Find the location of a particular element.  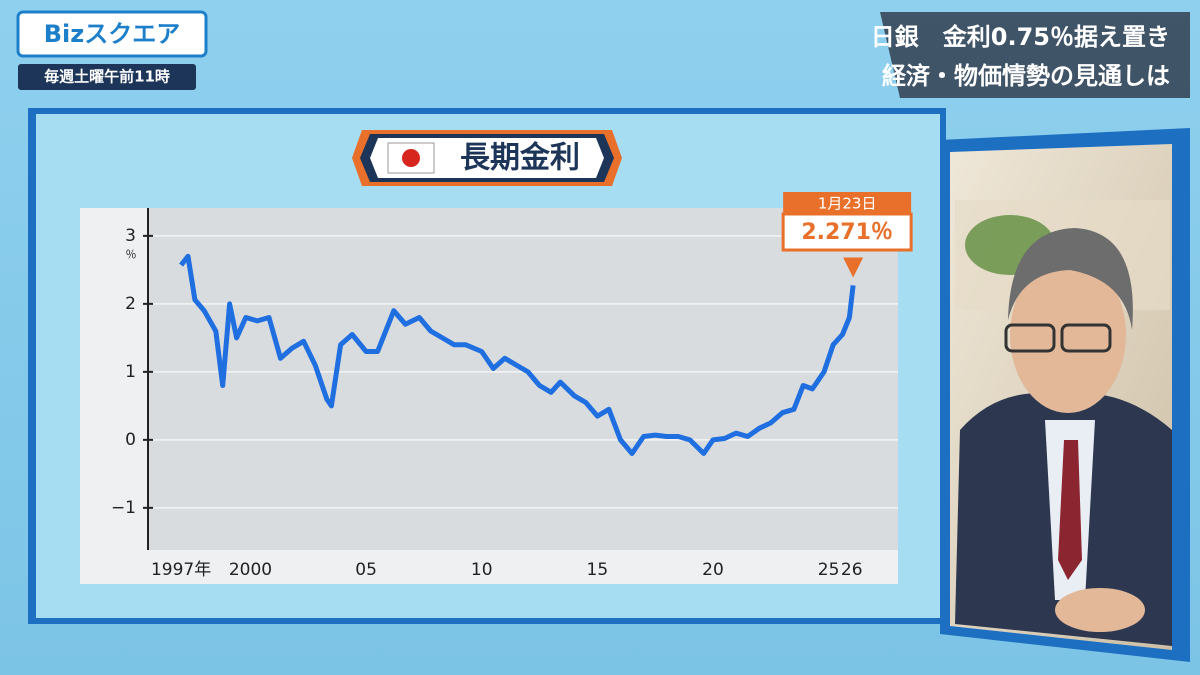

logo: Bizスクエア 毎週土曜午前11時 is located at coordinates (112, 50).